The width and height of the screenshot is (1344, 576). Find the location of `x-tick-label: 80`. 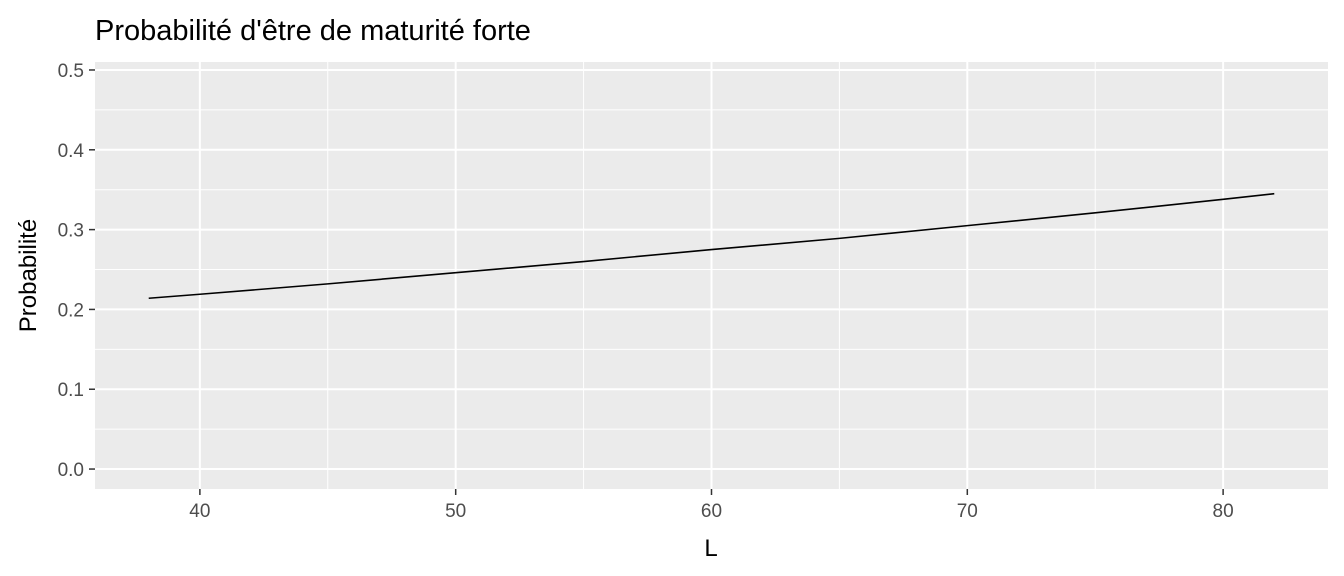

x-tick-label: 80 is located at coordinates (1223, 511).